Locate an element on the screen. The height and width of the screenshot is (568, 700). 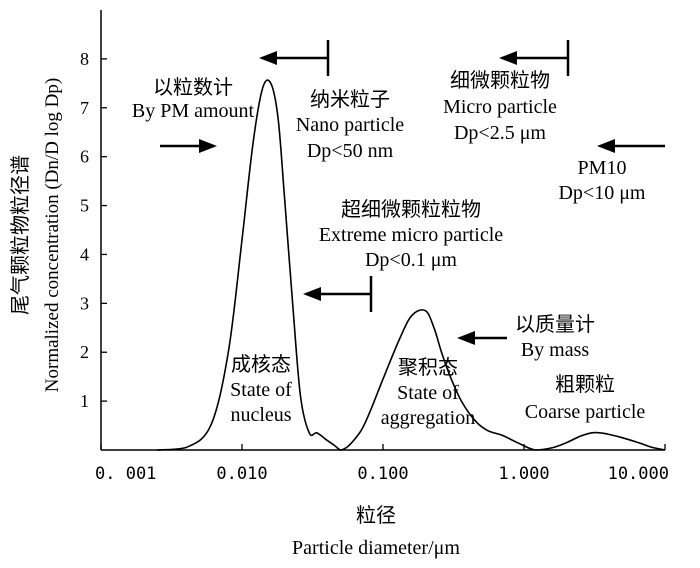
y-tick-label: 2 is located at coordinates (84, 352).